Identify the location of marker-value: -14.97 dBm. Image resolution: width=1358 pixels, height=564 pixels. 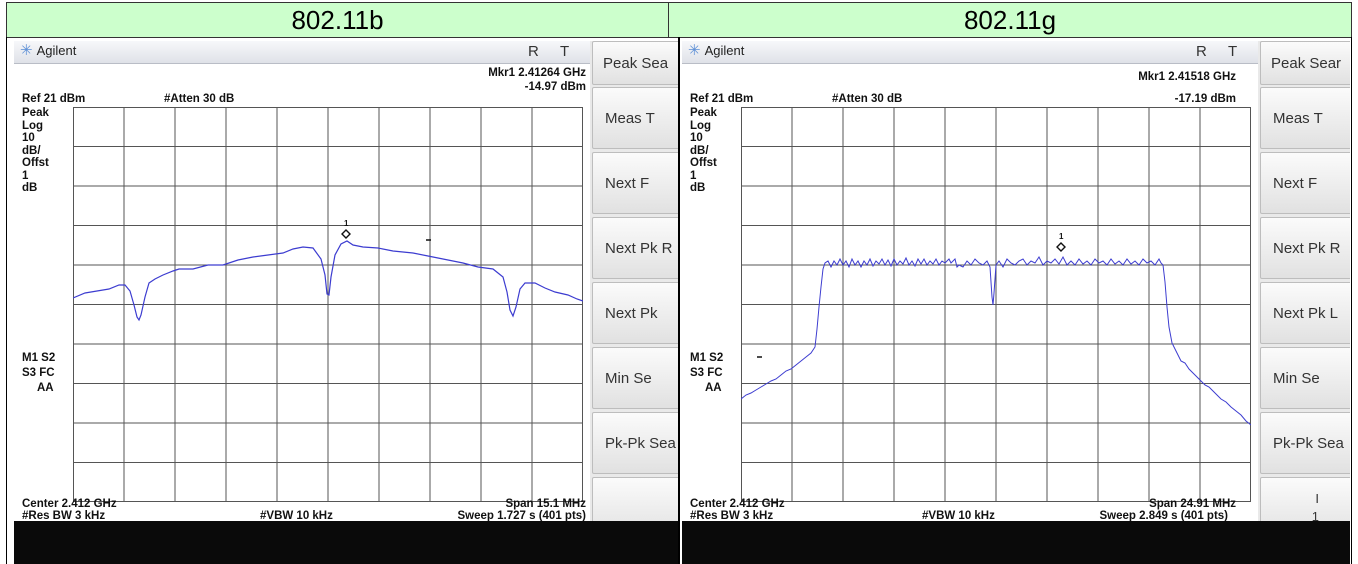
(555, 87).